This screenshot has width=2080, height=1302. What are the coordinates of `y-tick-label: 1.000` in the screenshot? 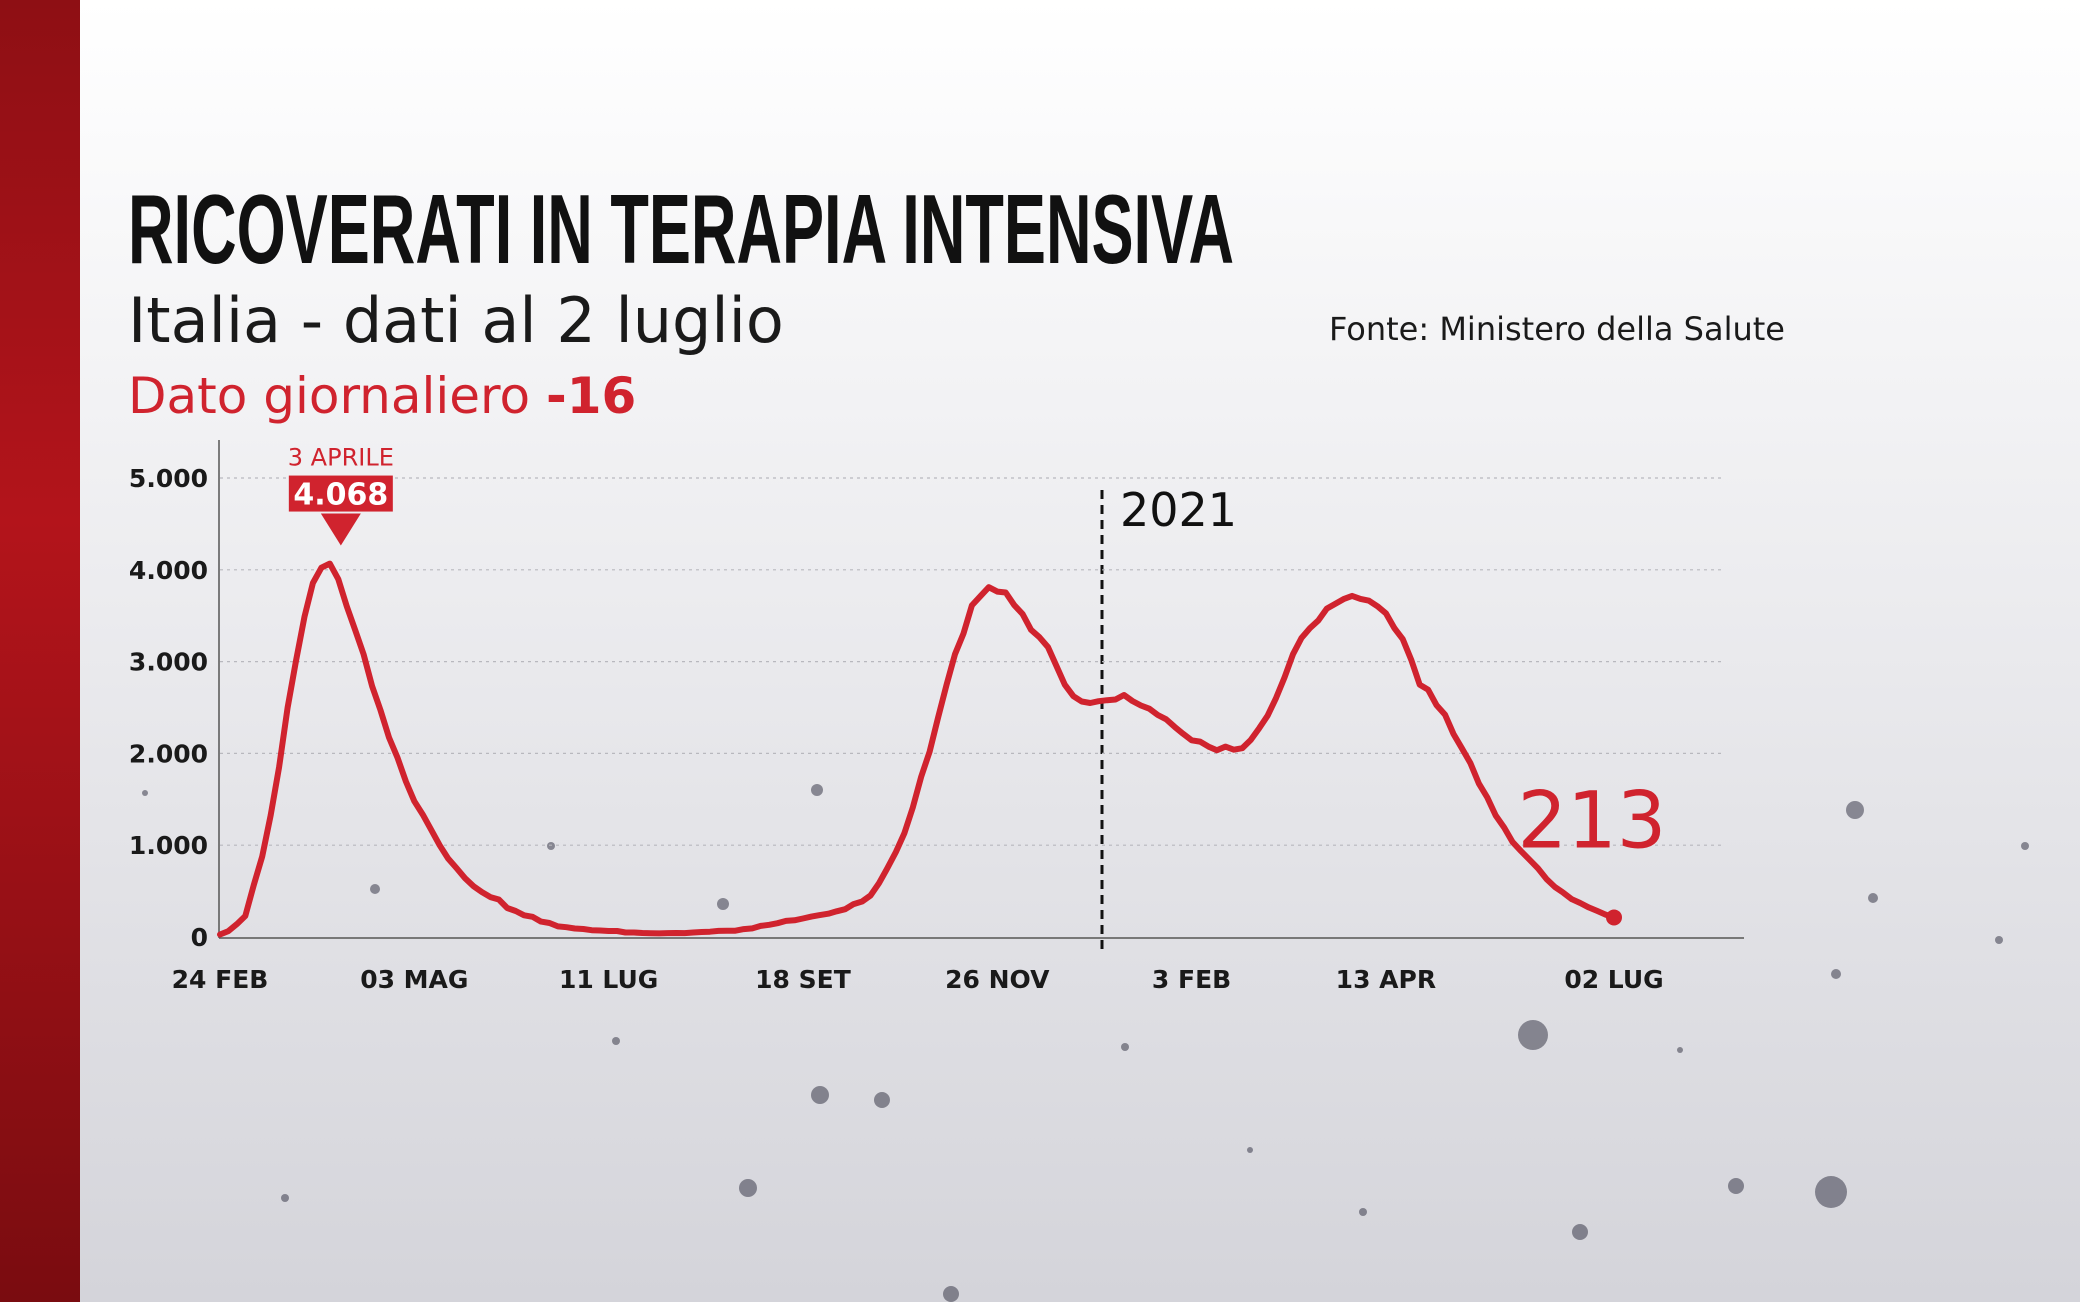 It's located at (168, 845).